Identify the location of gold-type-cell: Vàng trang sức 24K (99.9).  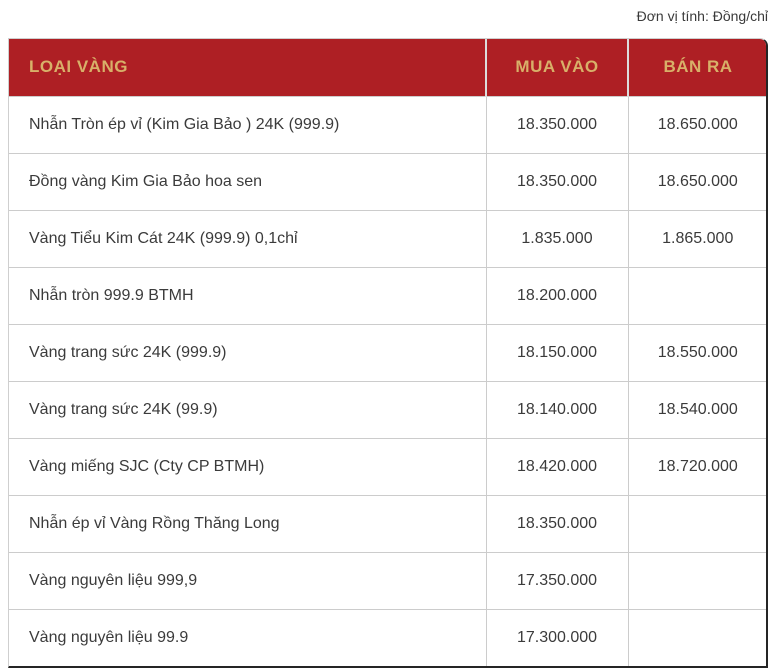
(248, 409).